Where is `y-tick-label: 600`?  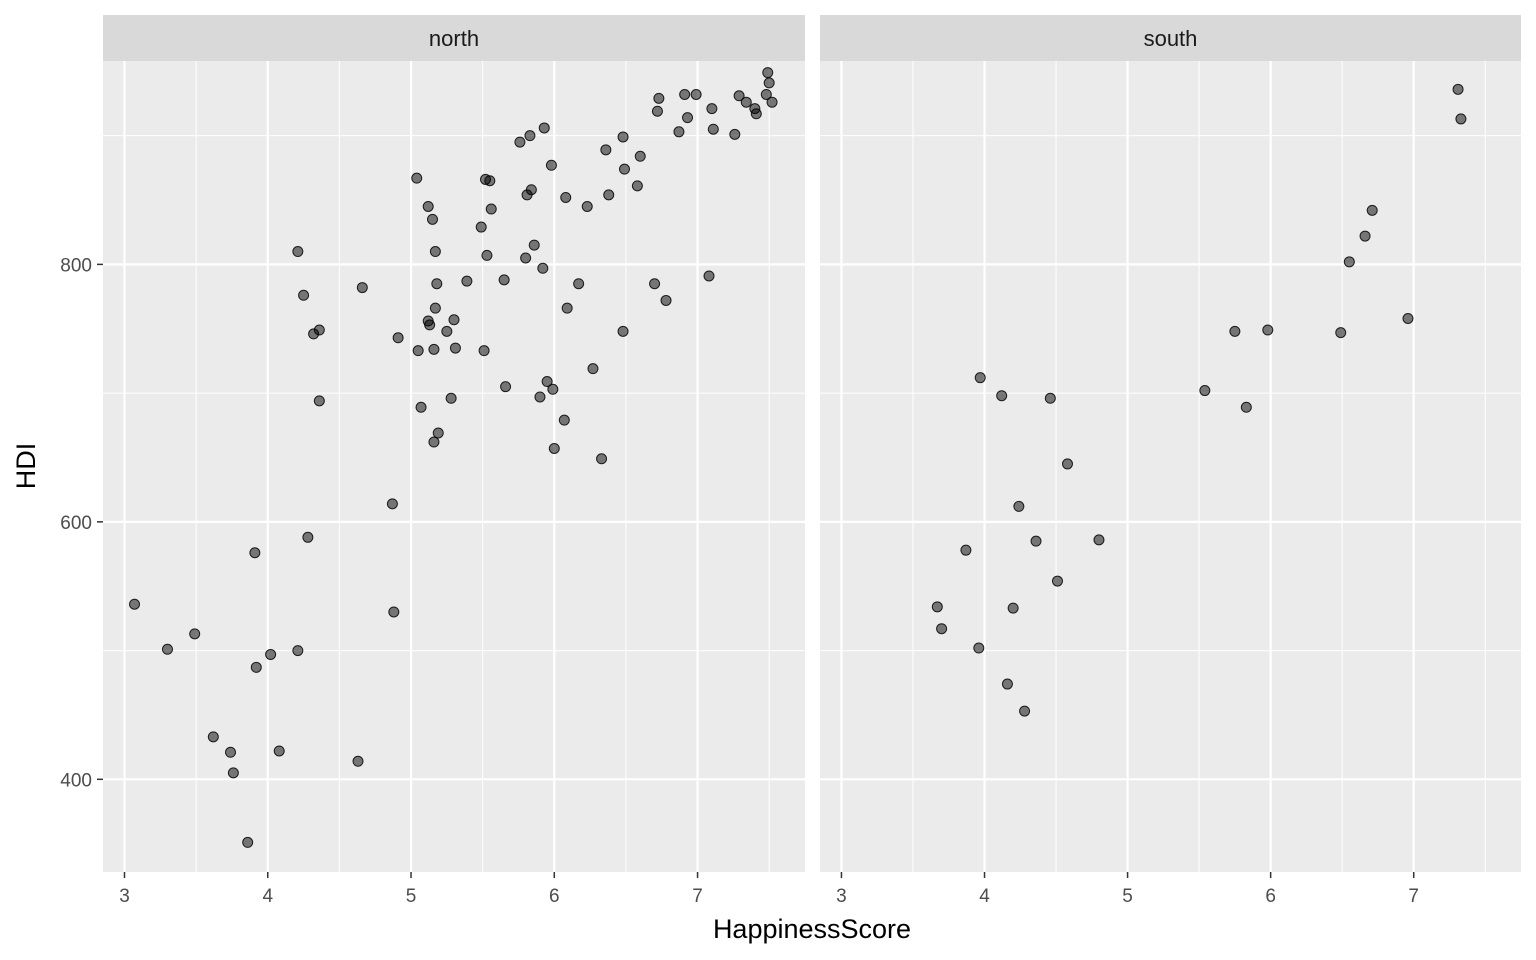
y-tick-label: 600 is located at coordinates (76, 523).